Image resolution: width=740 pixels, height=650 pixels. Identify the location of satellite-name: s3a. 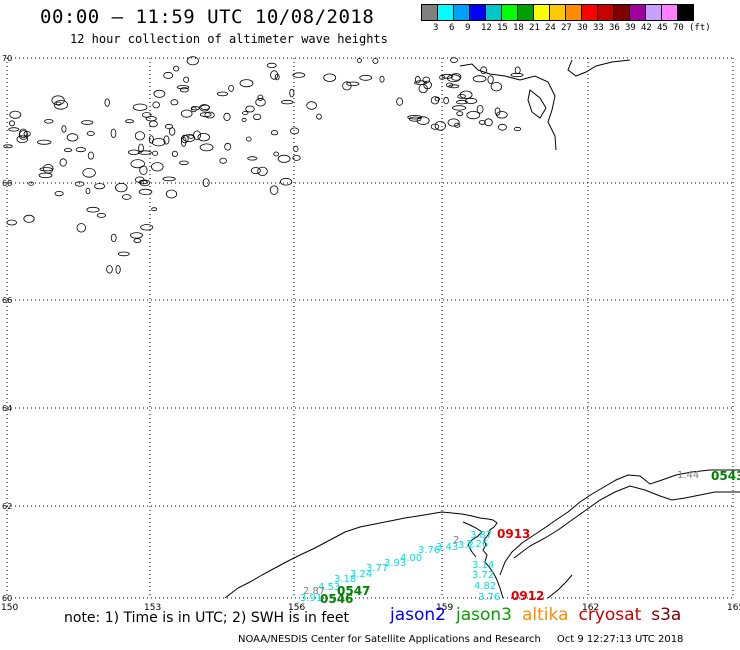
(666, 615).